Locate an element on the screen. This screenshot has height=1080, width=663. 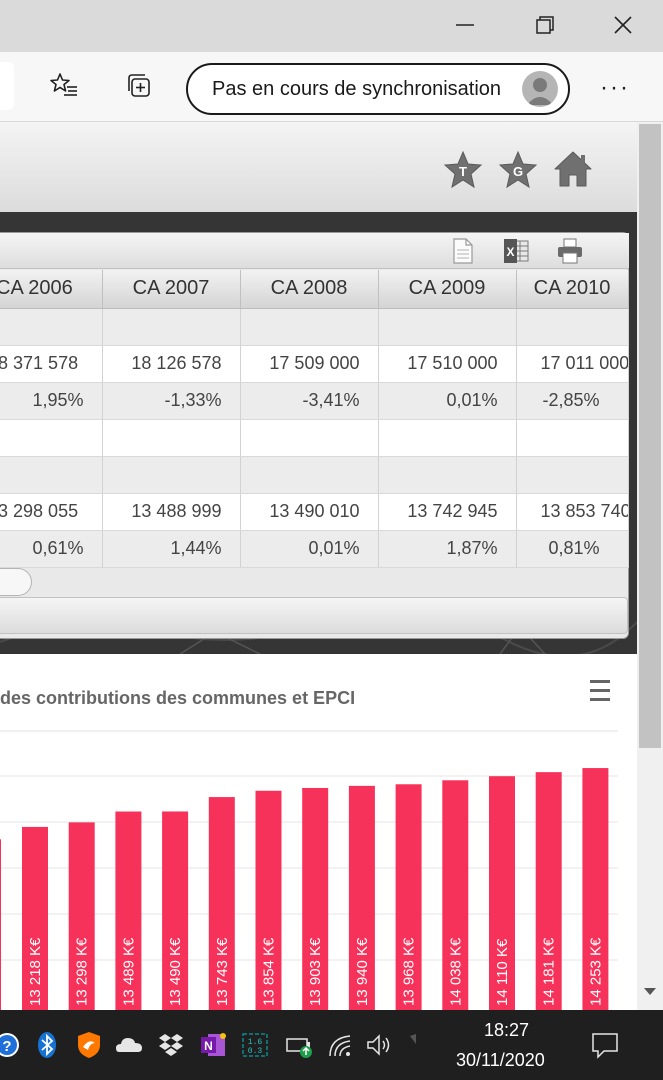
network-battery-icon is located at coordinates (299, 1045).